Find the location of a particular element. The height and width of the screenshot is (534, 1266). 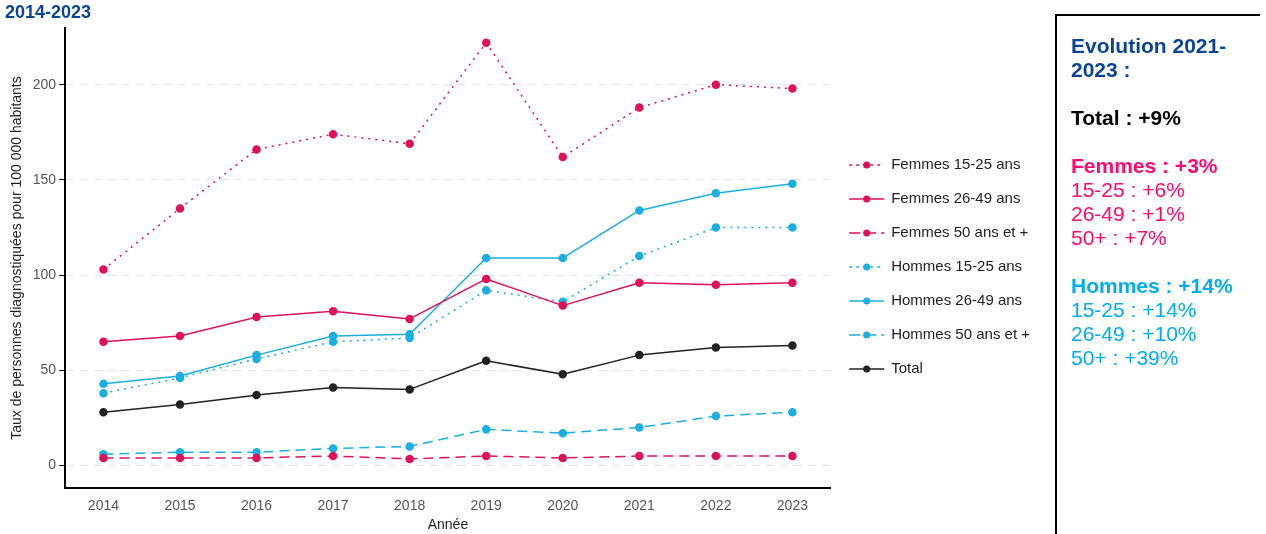

x-tick-label: 2023 is located at coordinates (792, 504).